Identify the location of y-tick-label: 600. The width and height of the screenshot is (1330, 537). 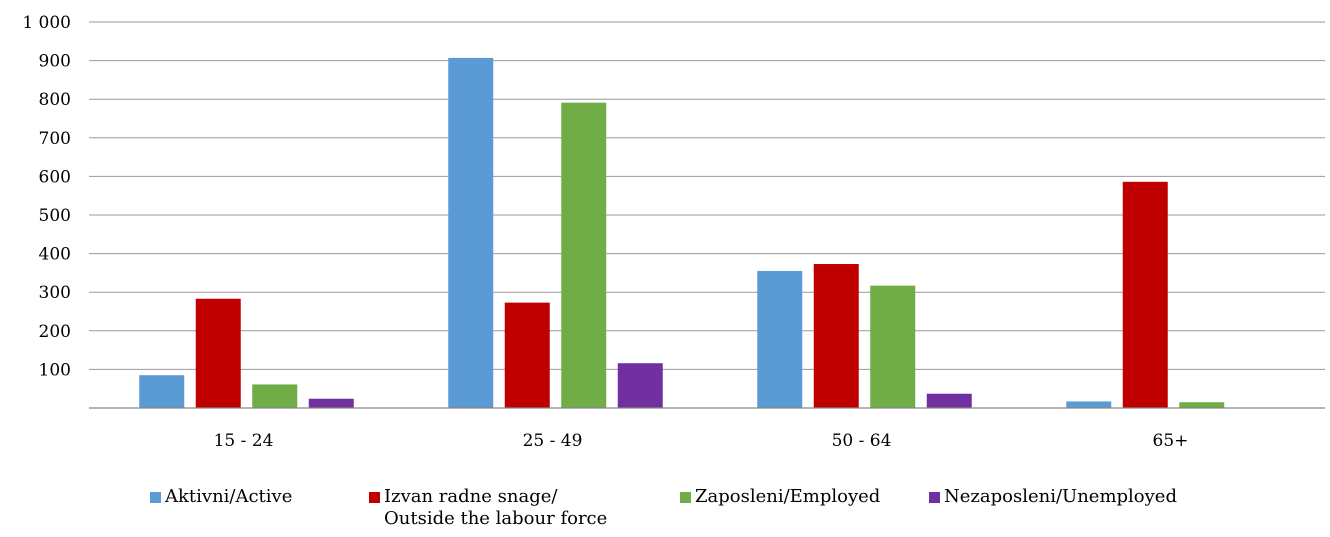
(55, 177).